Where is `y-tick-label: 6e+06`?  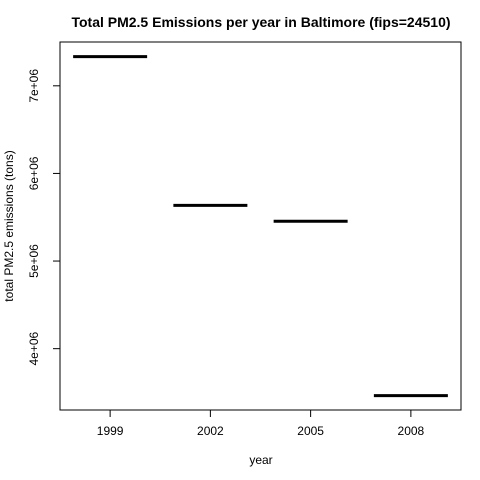
y-tick-label: 6e+06 is located at coordinates (34, 173).